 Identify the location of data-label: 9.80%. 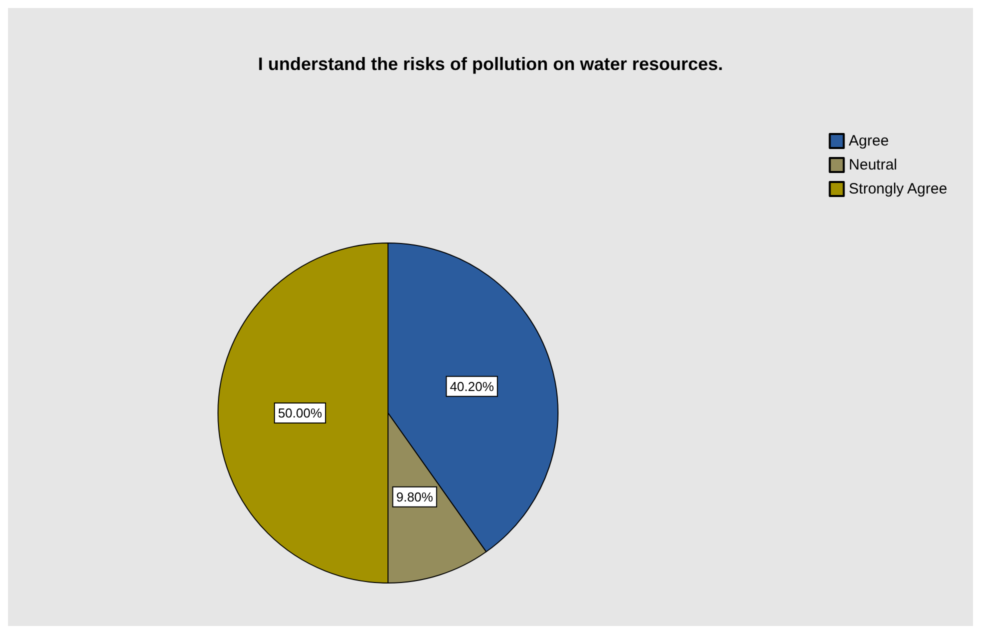
(415, 496).